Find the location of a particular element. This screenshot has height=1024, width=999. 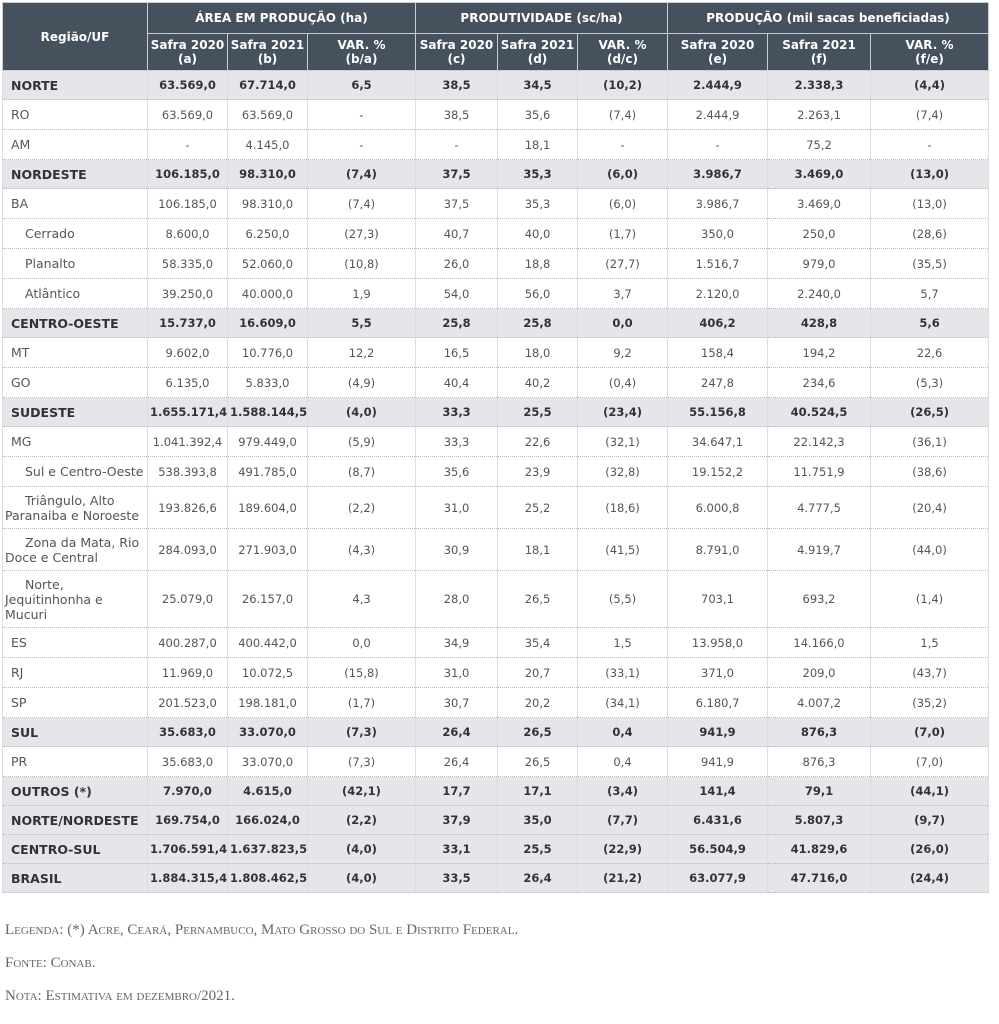

value-cell: 1.588.144,5 is located at coordinates (267, 412).